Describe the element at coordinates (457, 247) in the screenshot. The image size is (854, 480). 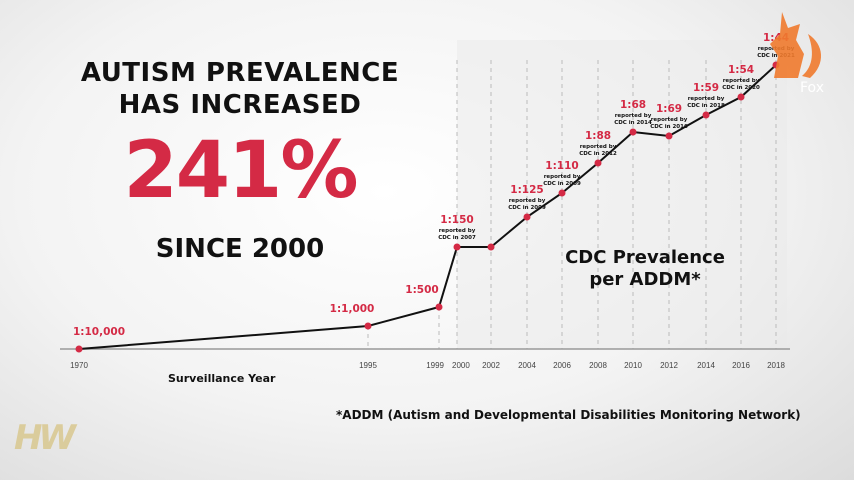
I see `data-point-2000` at that location.